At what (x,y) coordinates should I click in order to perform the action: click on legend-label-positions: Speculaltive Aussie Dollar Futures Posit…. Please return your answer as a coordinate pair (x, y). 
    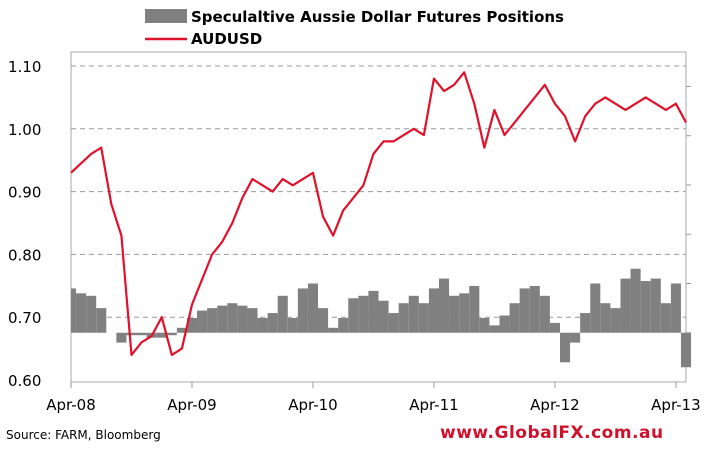
    Looking at the image, I should click on (377, 17).